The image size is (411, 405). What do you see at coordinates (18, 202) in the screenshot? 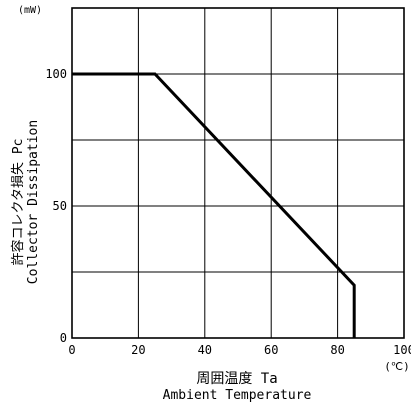
I see `y-axis-label-jp: 許容コレクタ損失 Pc` at bounding box center [18, 202].